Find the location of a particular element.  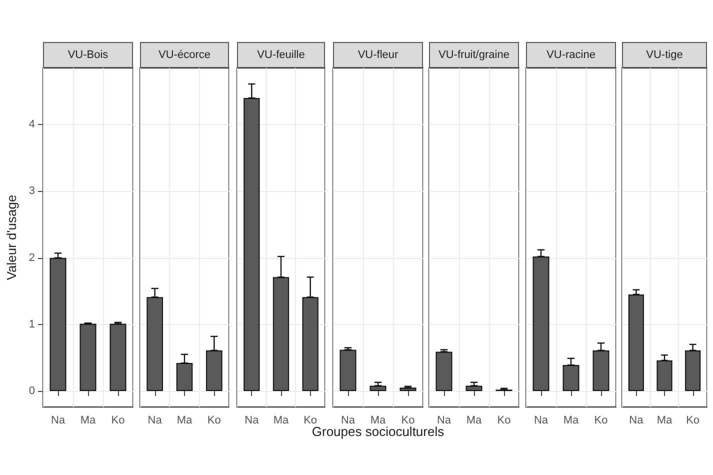

y-tick-label: 3 is located at coordinates (31, 191).